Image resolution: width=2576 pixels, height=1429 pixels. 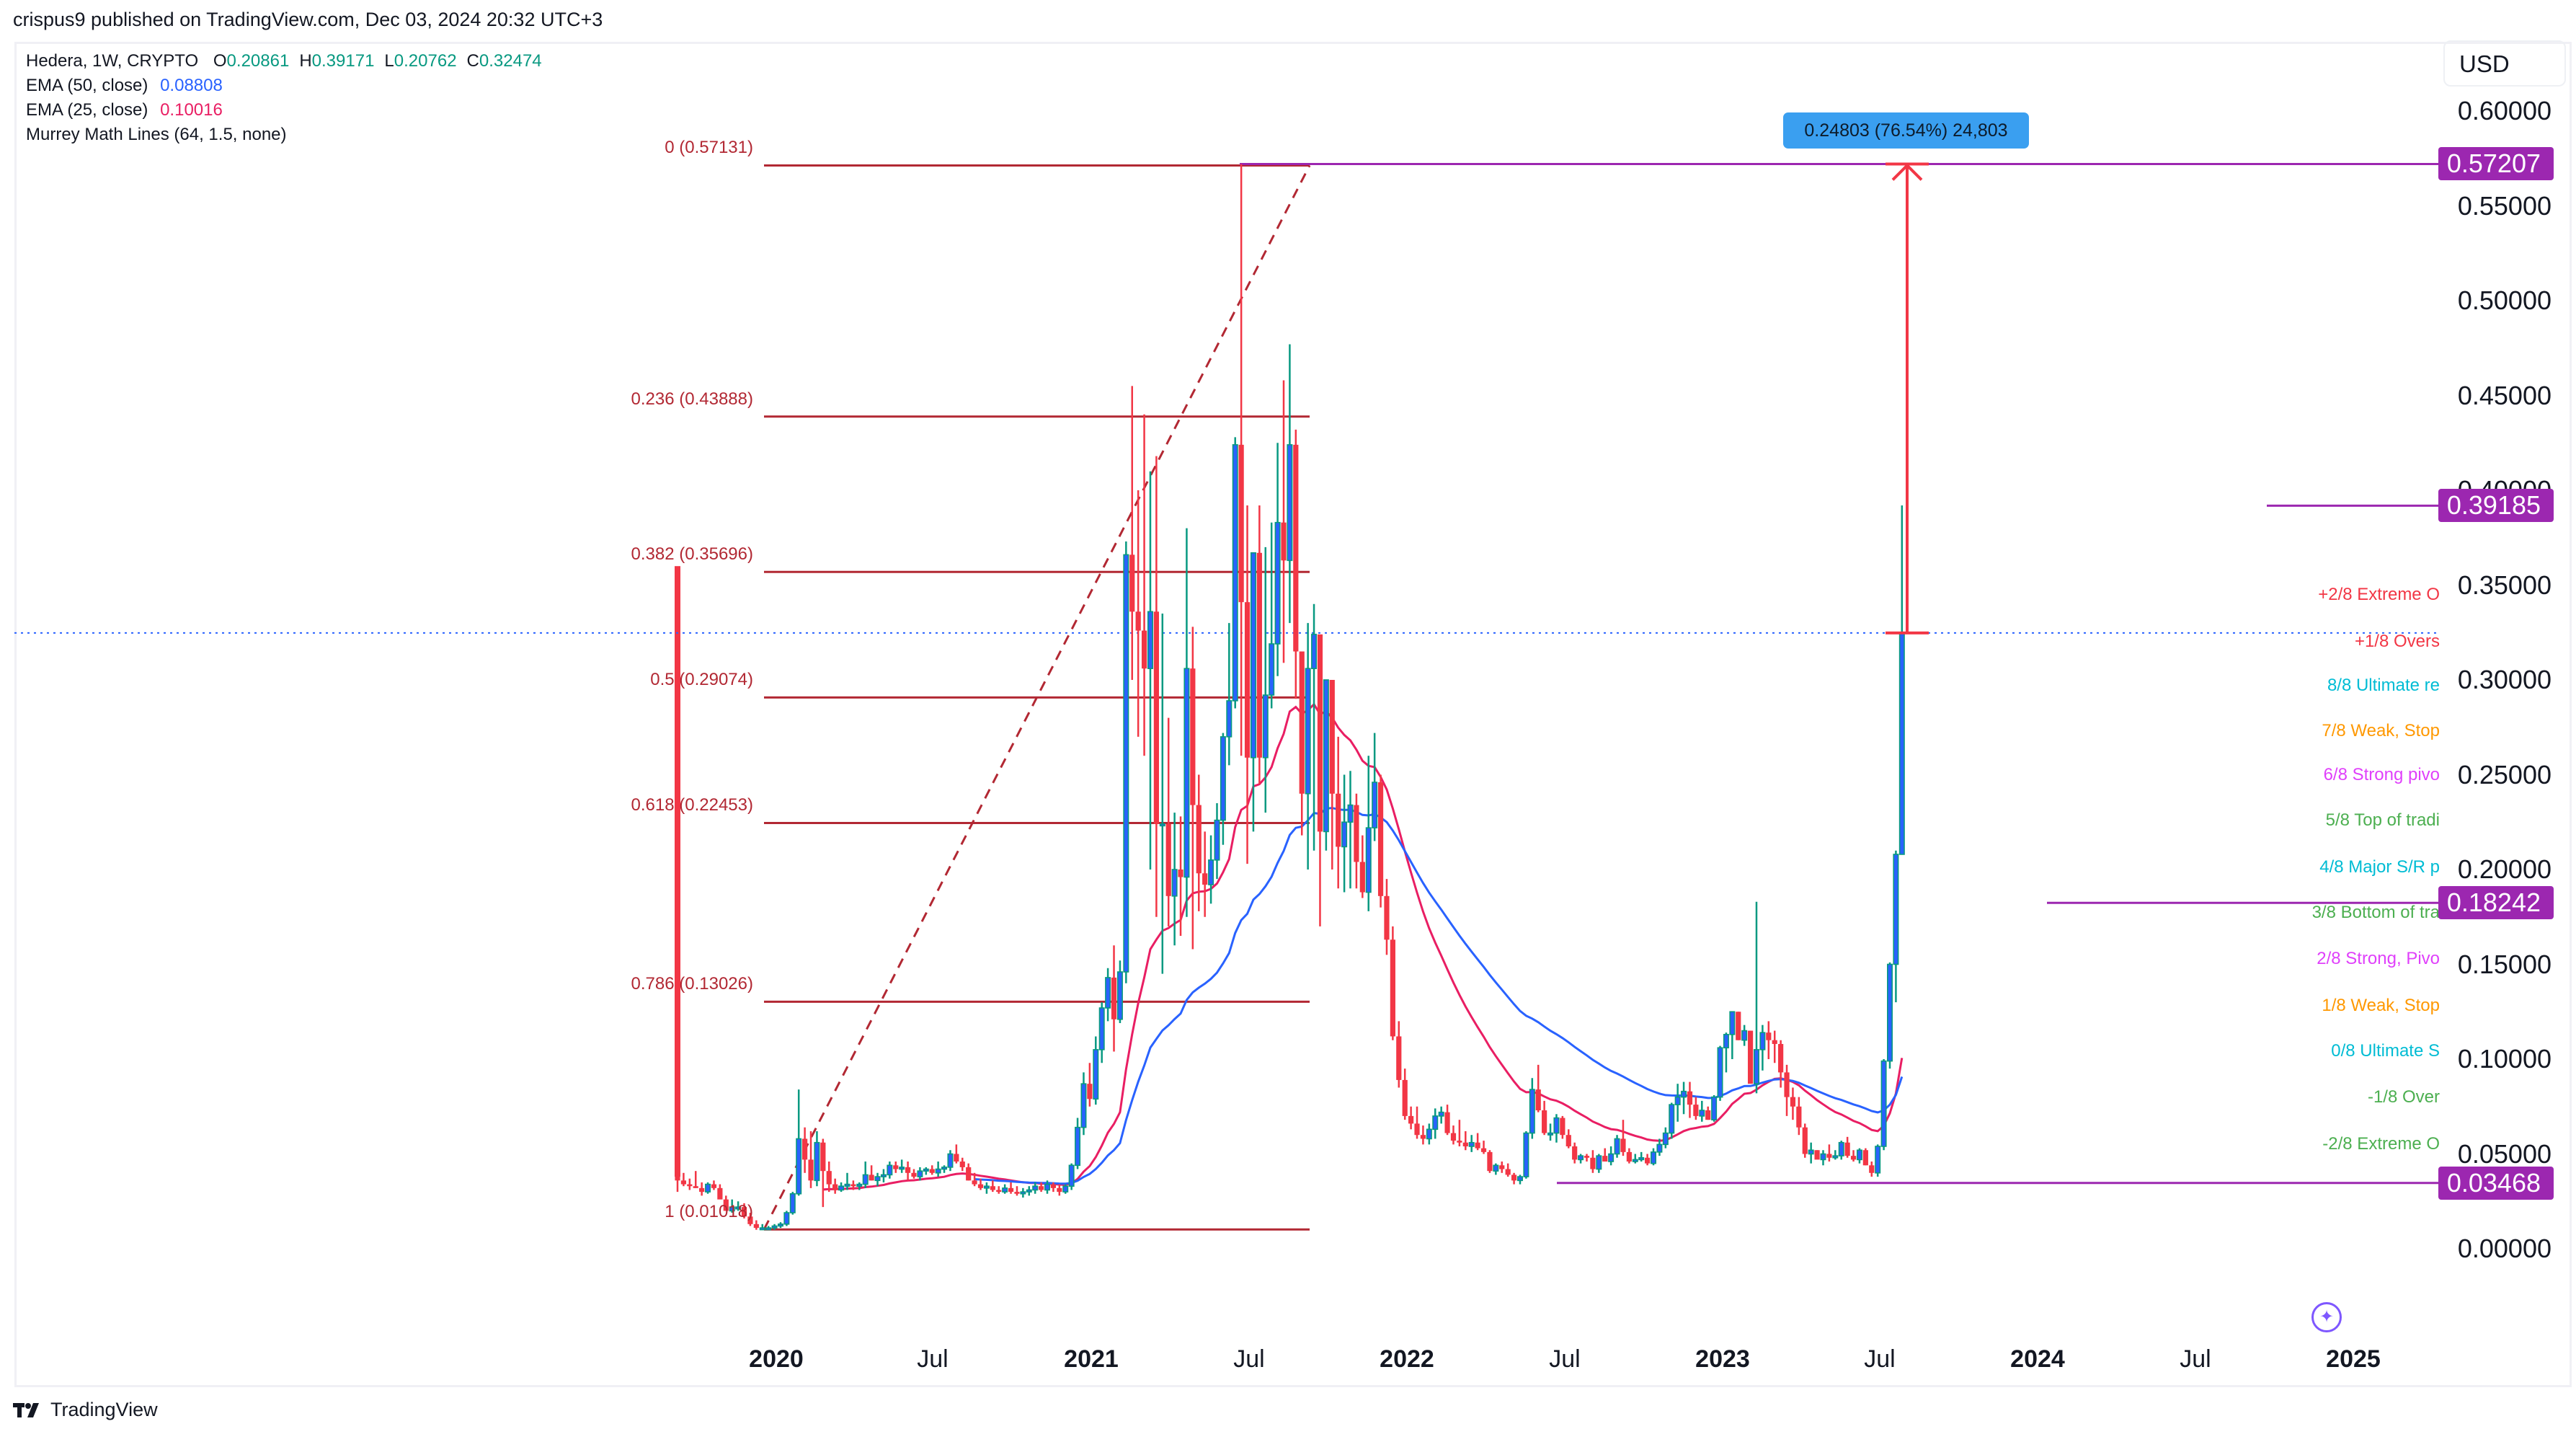 I want to click on time-tick: 2023, so click(x=1722, y=1359).